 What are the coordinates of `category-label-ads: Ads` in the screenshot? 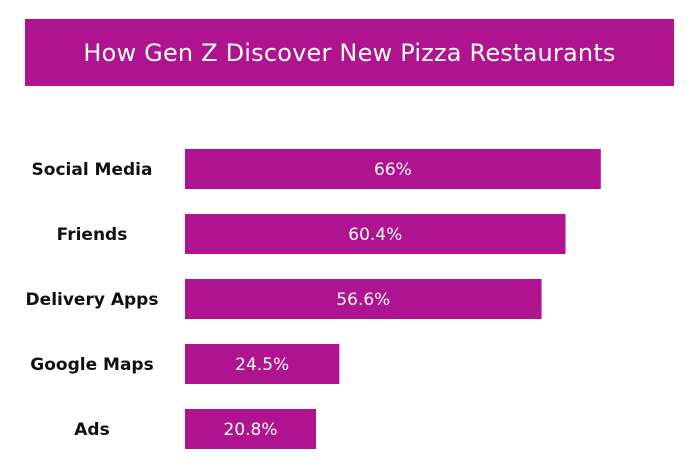 It's located at (91, 430).